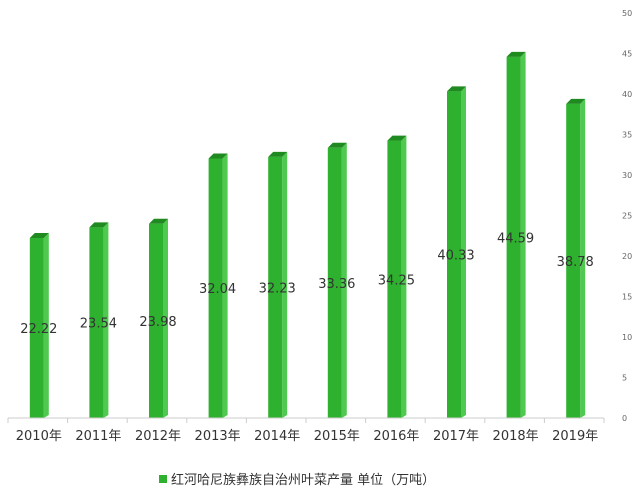  I want to click on data-label: 23.98, so click(157, 322).